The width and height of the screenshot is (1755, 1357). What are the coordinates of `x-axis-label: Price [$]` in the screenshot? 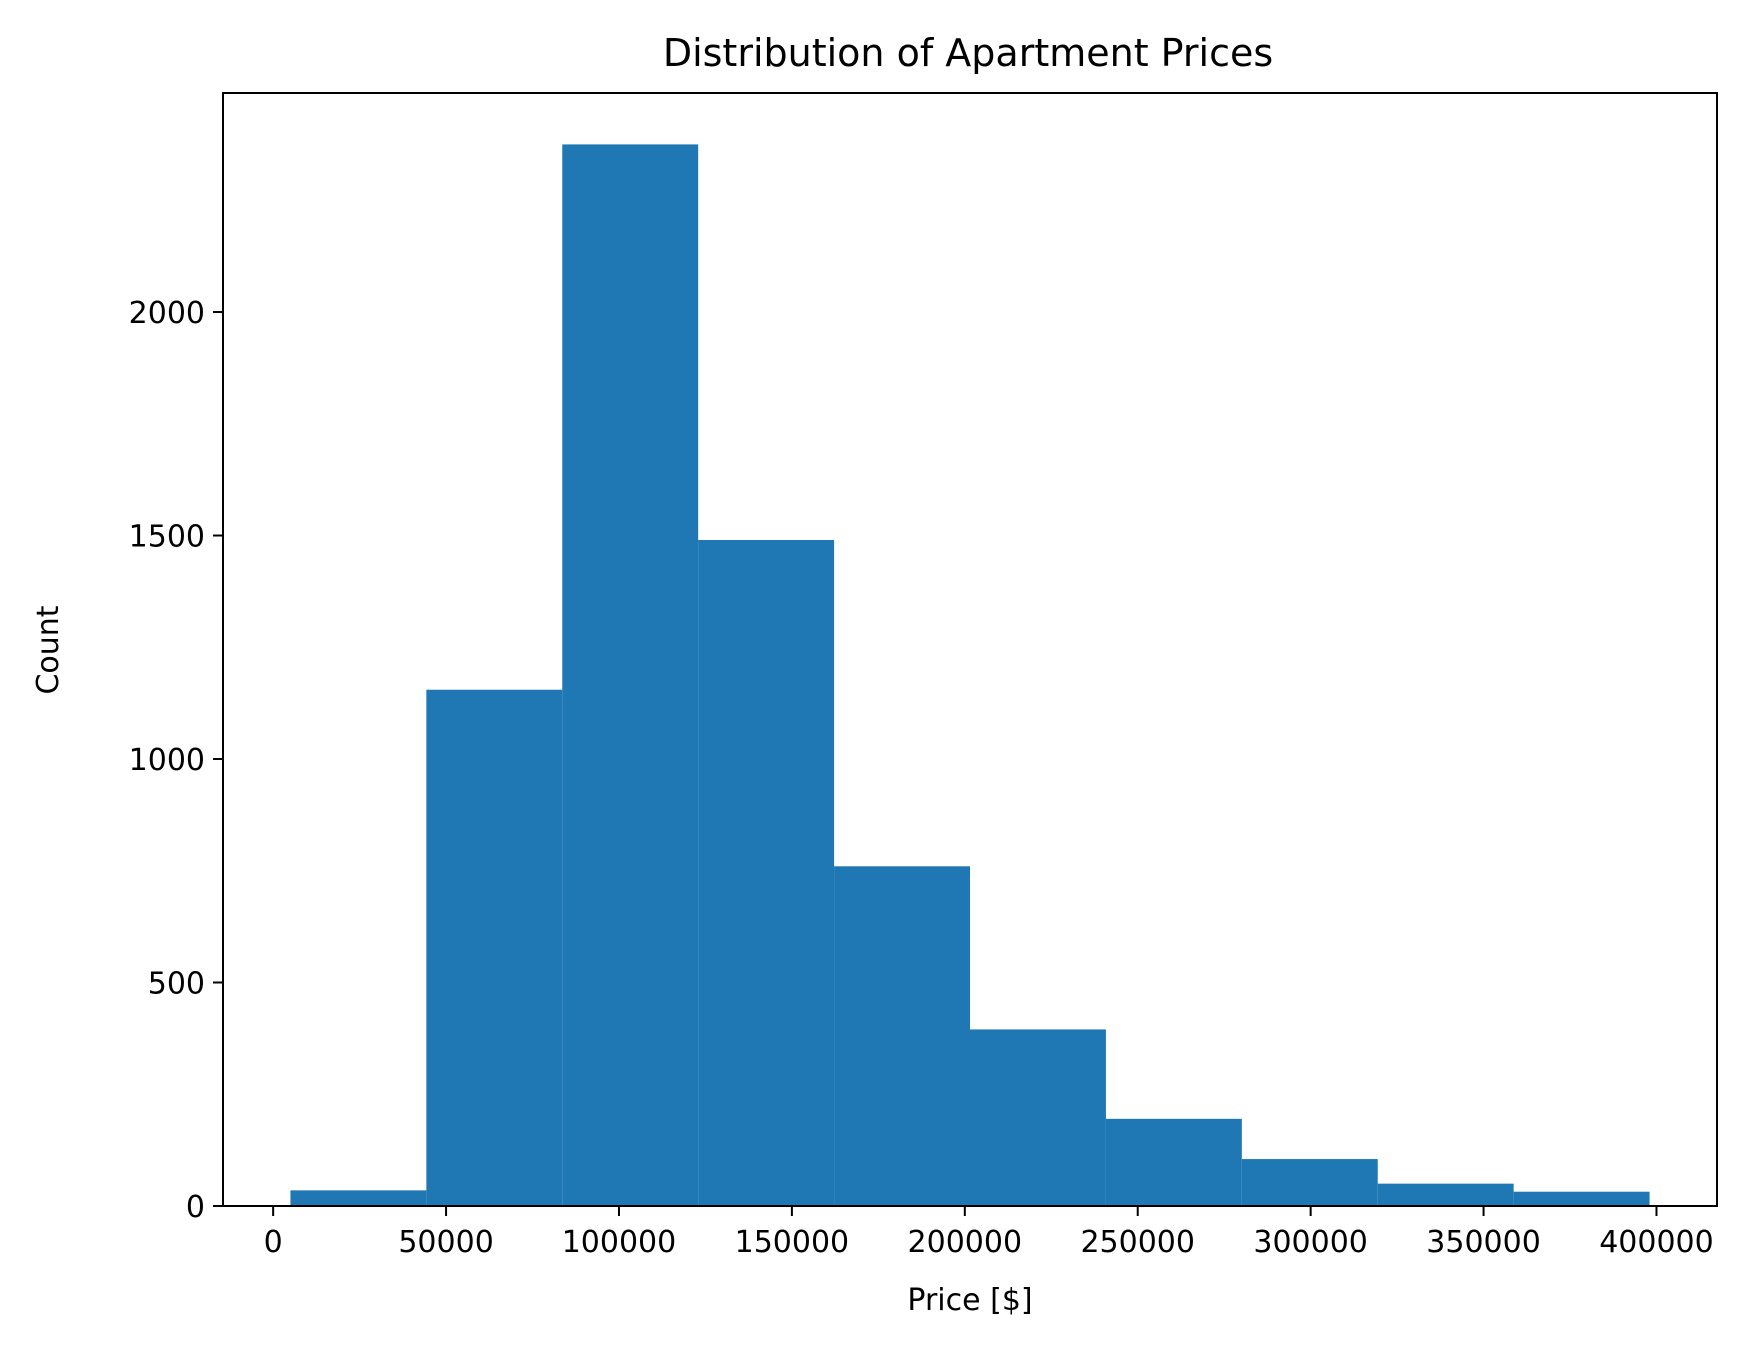 It's located at (969, 1300).